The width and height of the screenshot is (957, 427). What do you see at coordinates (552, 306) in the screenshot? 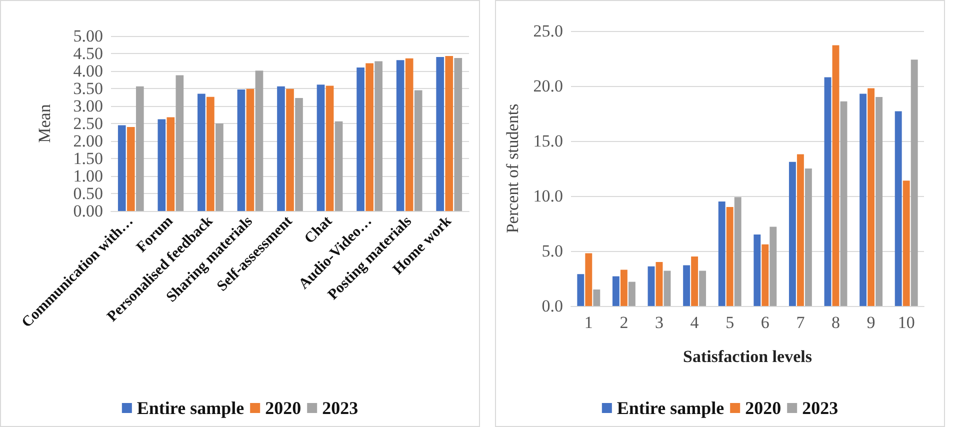
I see `y-tick-label: 0.0` at bounding box center [552, 306].